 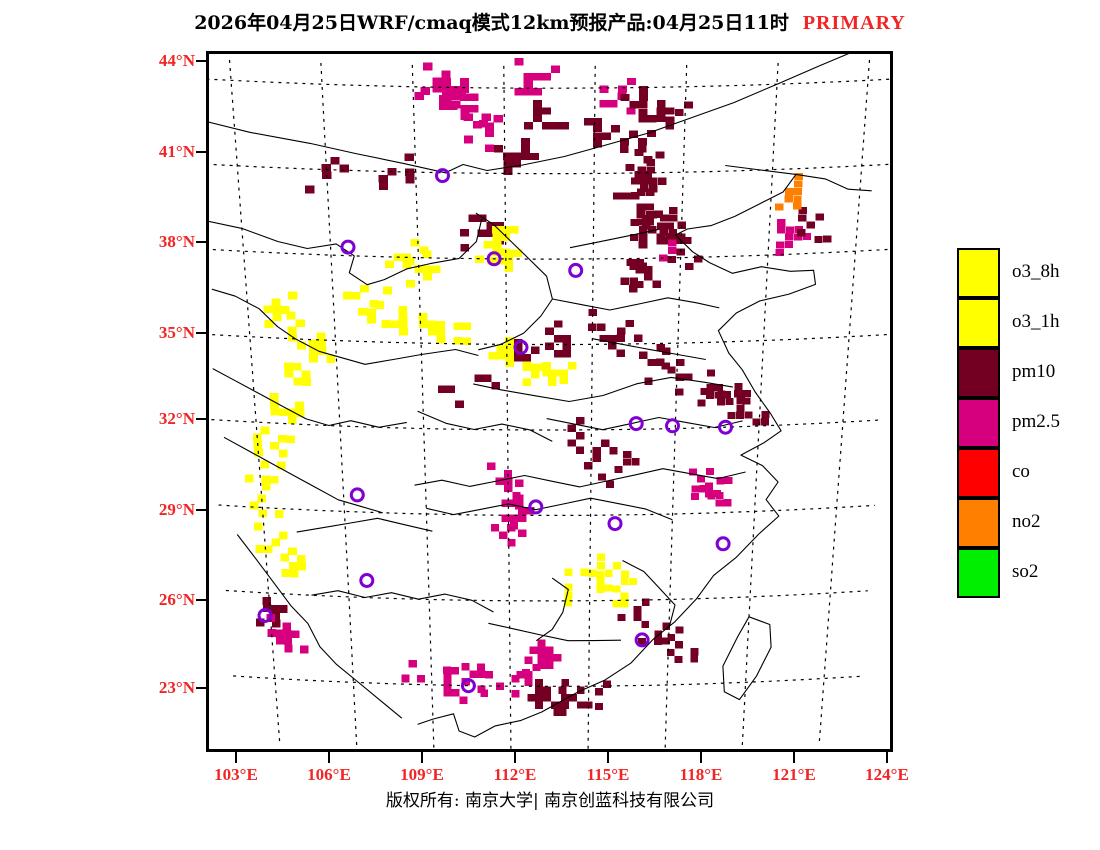 What do you see at coordinates (794, 774) in the screenshot?
I see `x-tick-label: 121°E` at bounding box center [794, 774].